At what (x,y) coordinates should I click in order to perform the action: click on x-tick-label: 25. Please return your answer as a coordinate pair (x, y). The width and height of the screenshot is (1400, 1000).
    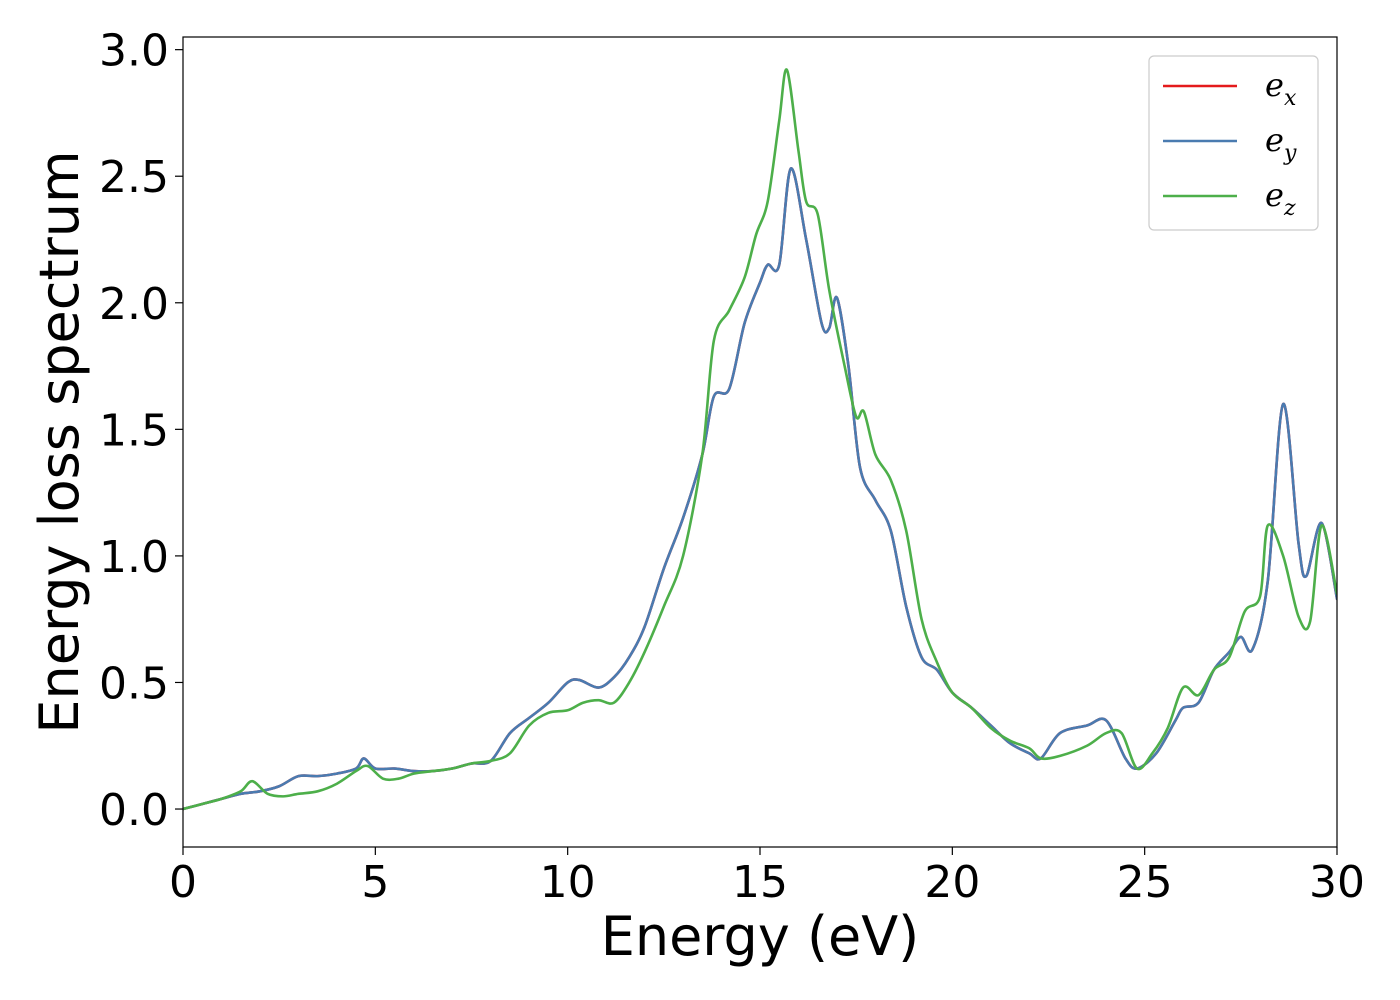
    Looking at the image, I should click on (1145, 882).